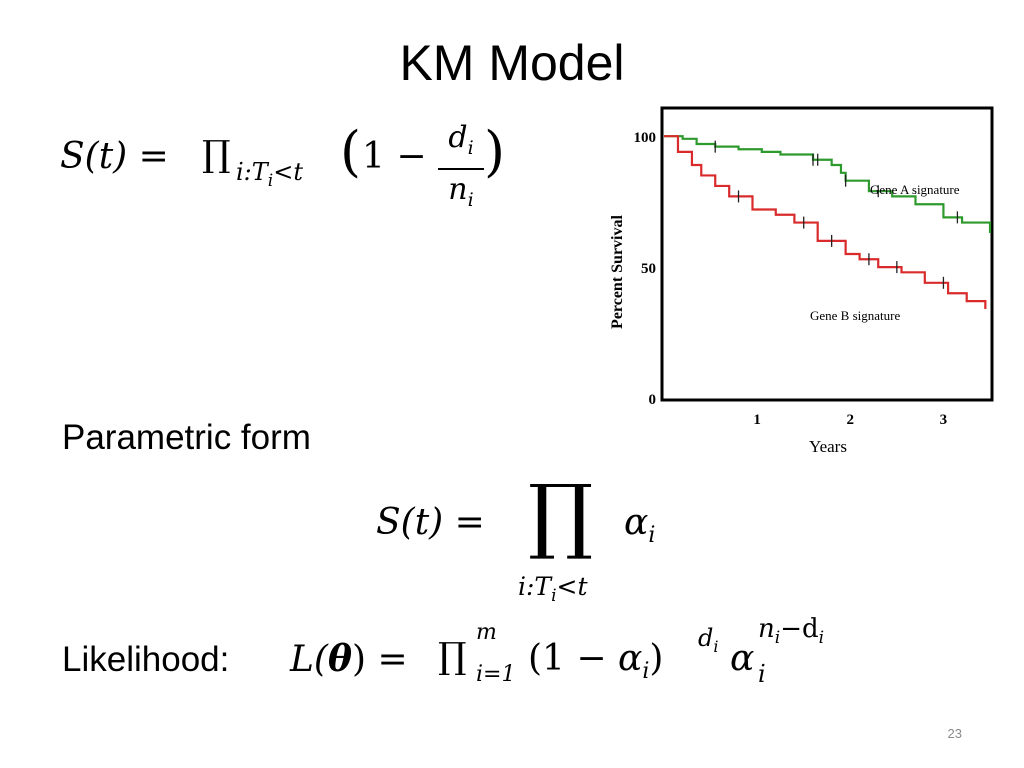  I want to click on y-tick-label-1: 50, so click(648, 269).